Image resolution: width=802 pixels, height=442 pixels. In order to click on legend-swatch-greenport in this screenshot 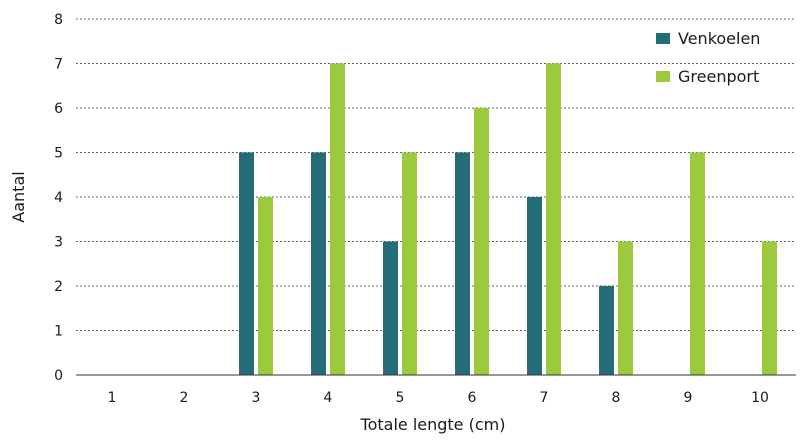, I will do `click(663, 76)`.